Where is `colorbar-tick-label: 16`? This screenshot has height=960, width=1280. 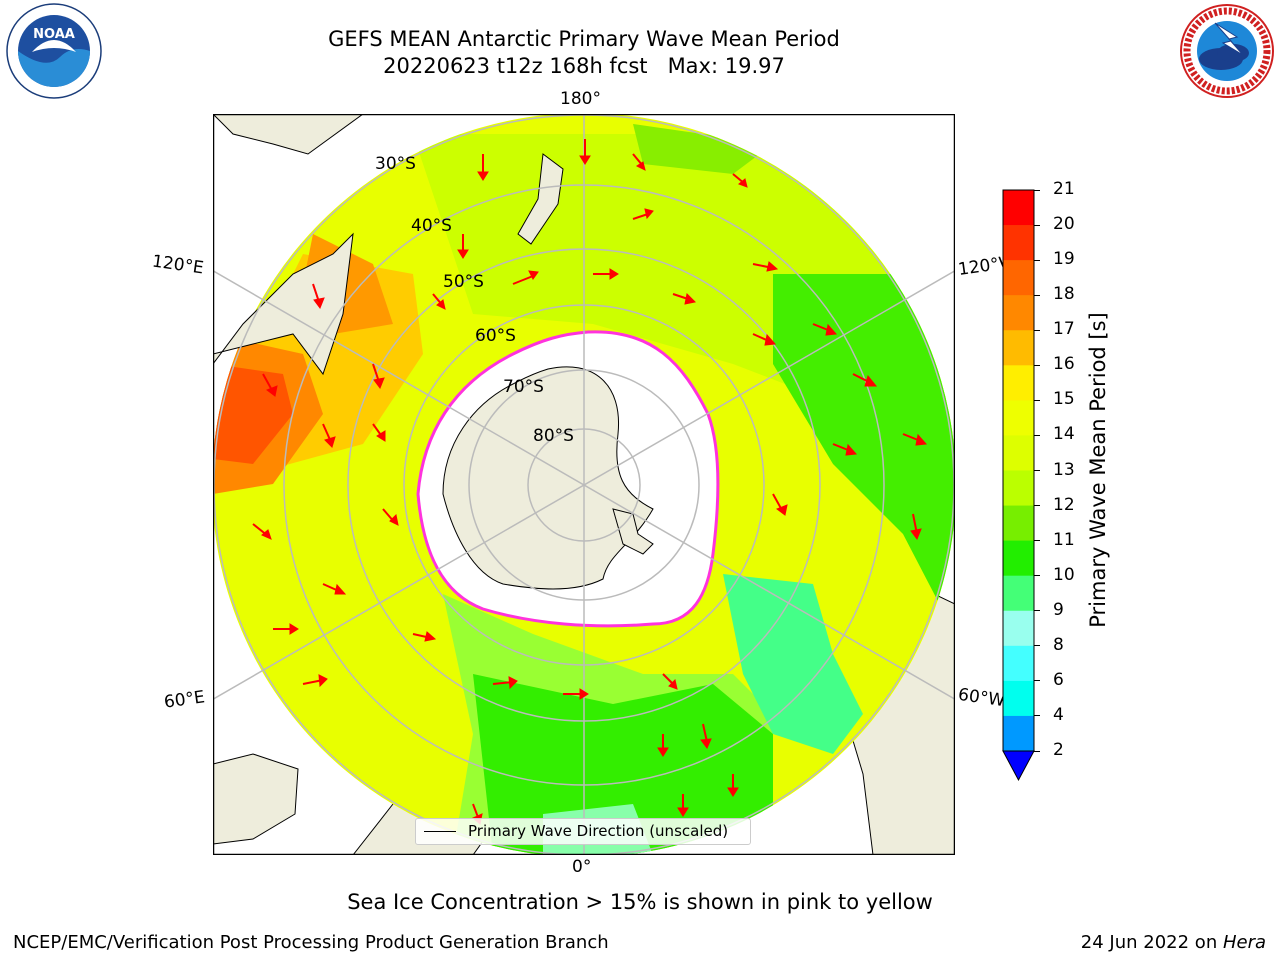 colorbar-tick-label: 16 is located at coordinates (1064, 364).